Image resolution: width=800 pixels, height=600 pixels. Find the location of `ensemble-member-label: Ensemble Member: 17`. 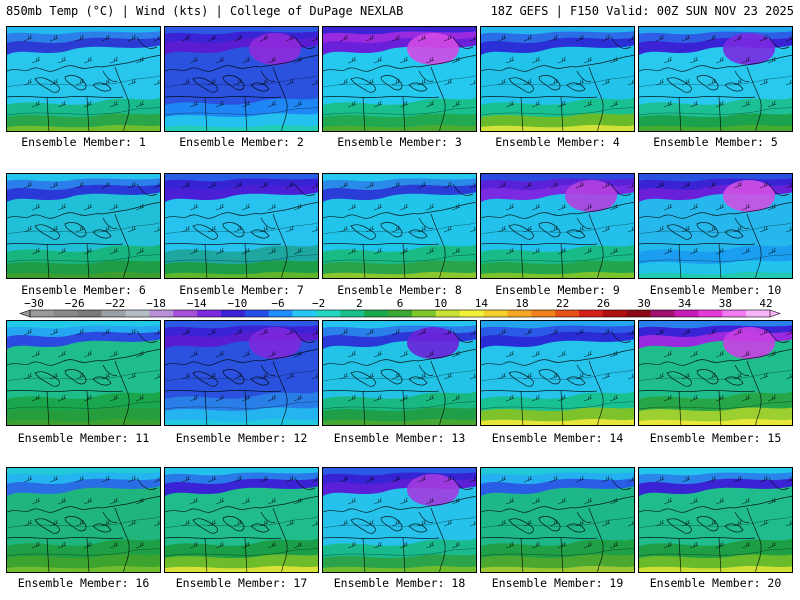

ensemble-member-label: Ensemble Member: 17 is located at coordinates (241, 583).